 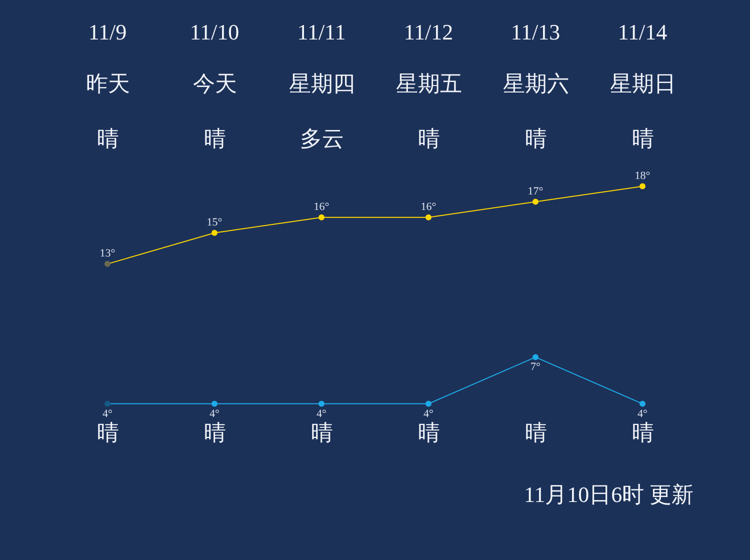 What do you see at coordinates (215, 83) in the screenshot?
I see `text: 今天` at bounding box center [215, 83].